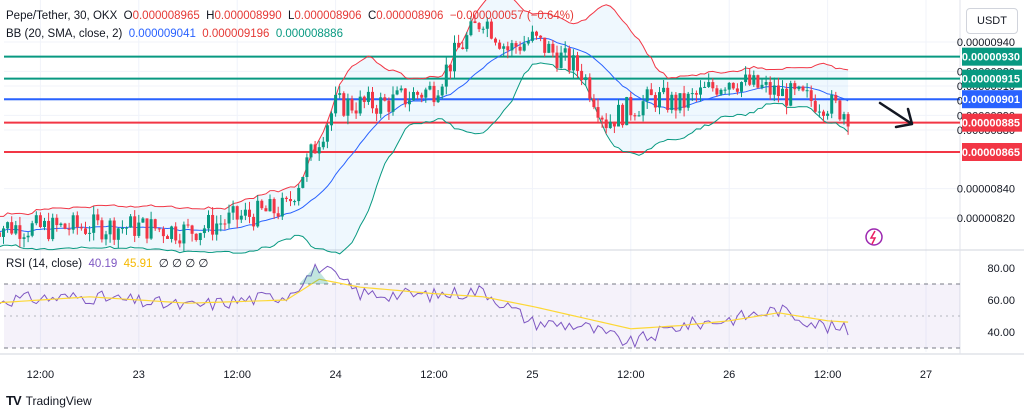 The height and width of the screenshot is (413, 1024). I want to click on price-tick-label: 0.00000940, so click(986, 43).